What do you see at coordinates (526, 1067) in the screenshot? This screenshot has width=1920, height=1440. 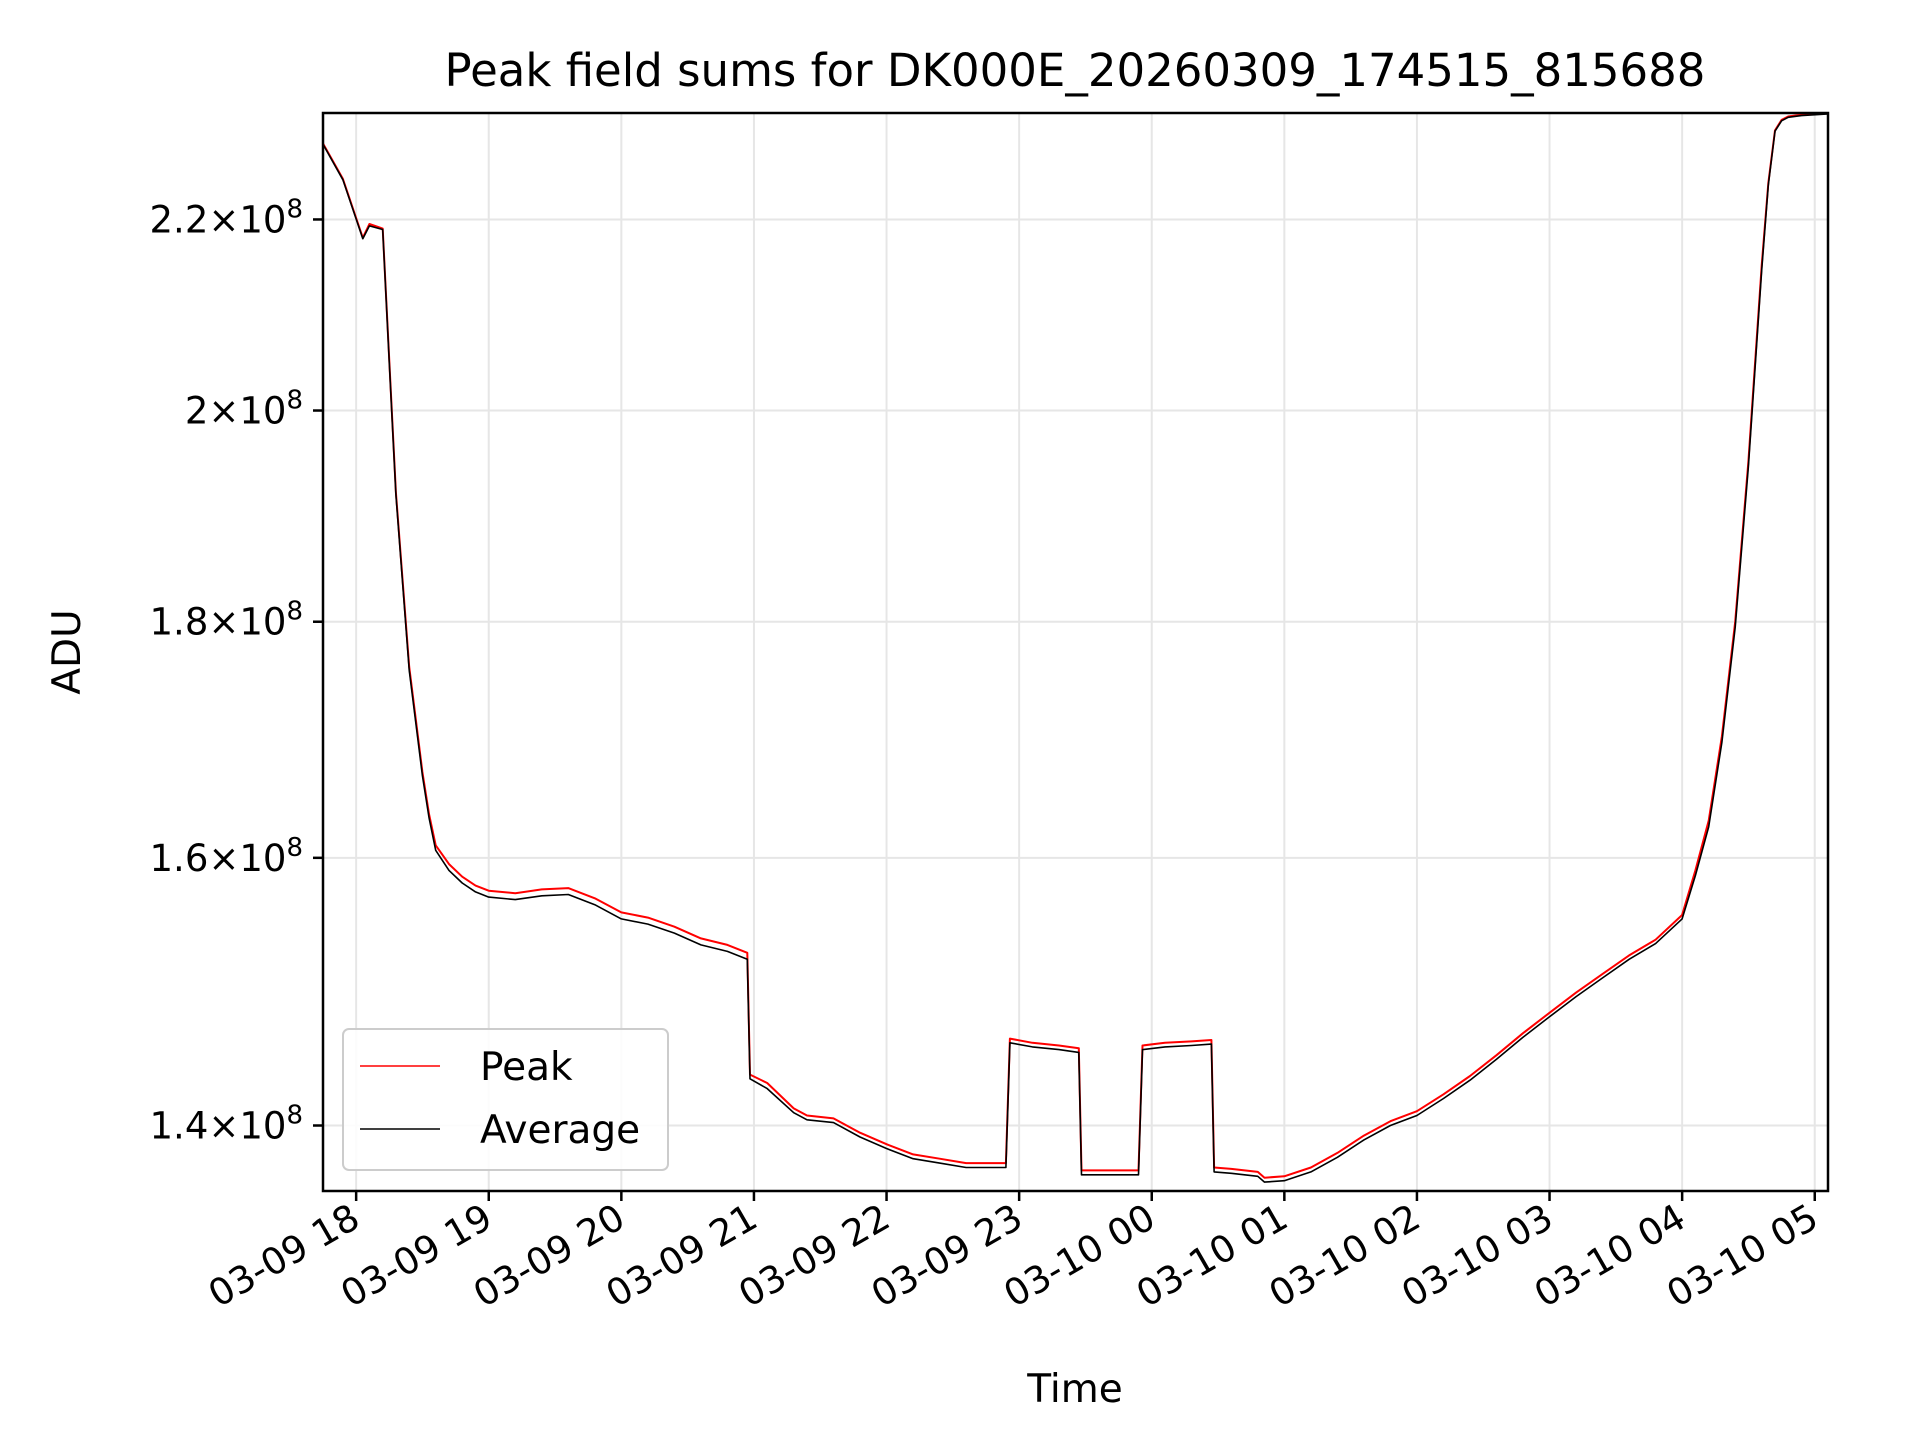 I see `legend-label-peak: Peak` at bounding box center [526, 1067].